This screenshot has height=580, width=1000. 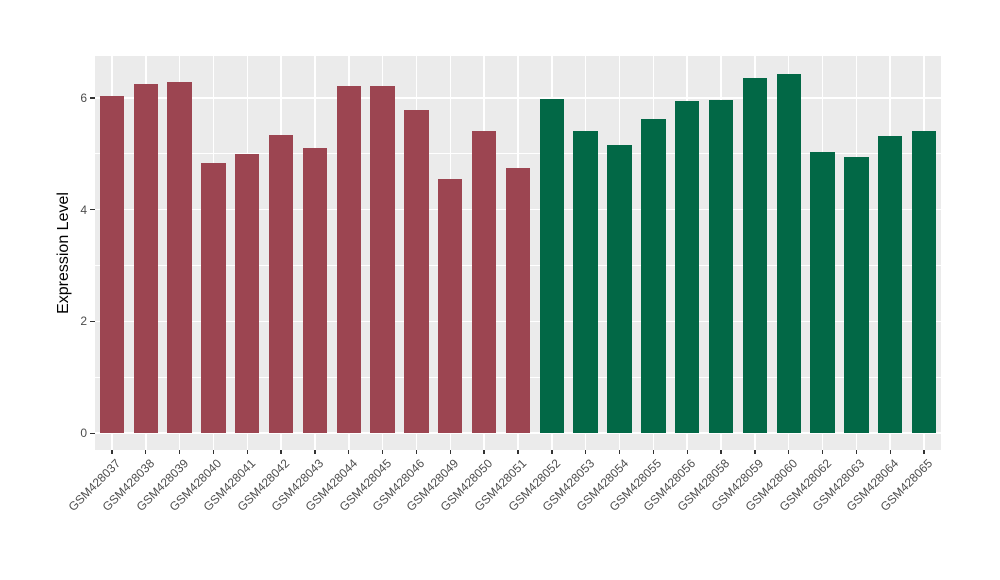 I want to click on x-tick-label: GSM428045, so click(x=365, y=485).